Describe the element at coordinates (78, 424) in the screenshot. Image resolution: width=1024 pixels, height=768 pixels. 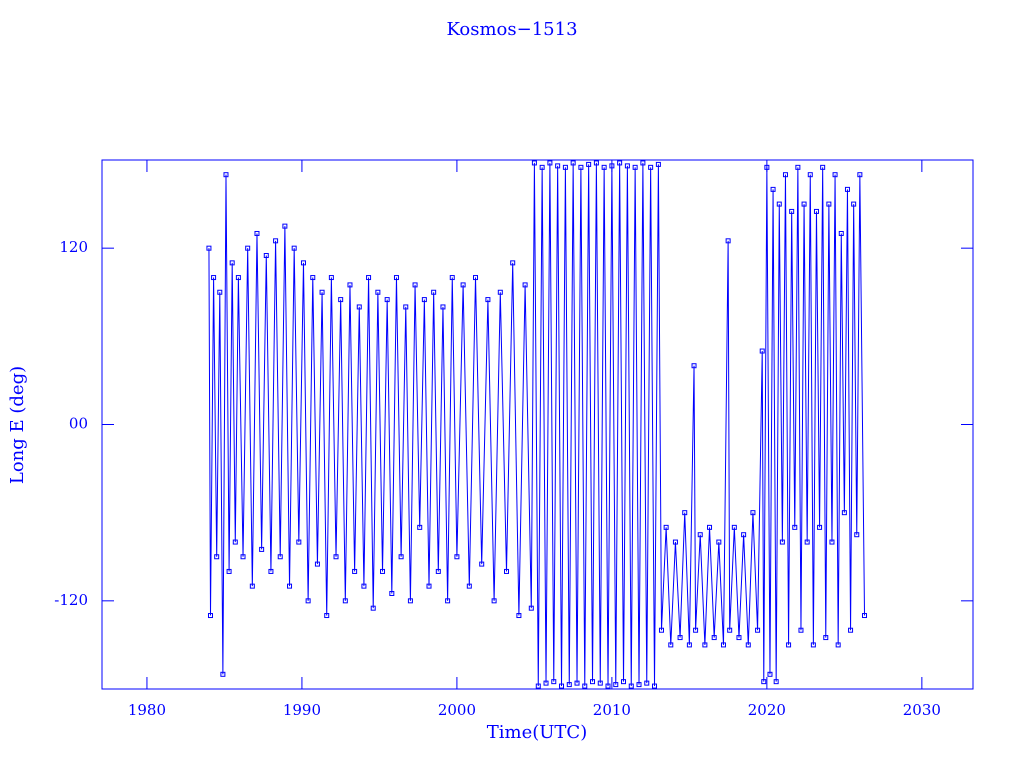
I see `y-tick-label: 00` at that location.